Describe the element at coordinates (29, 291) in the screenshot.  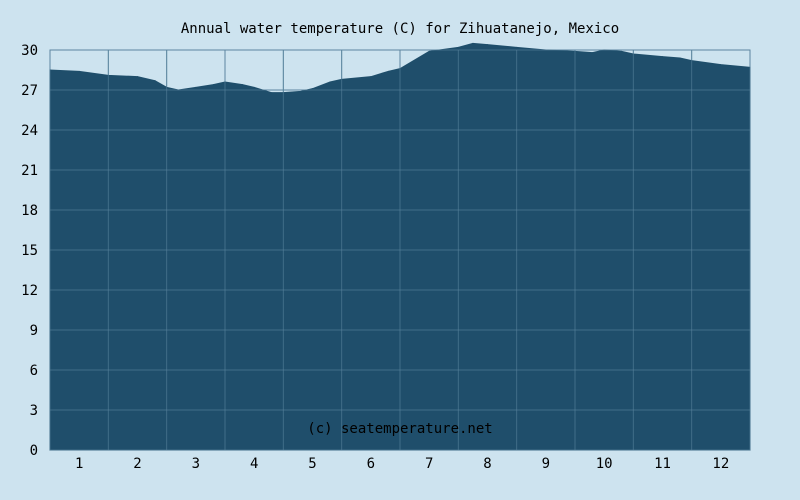
I see `y-tick-label: 12` at that location.